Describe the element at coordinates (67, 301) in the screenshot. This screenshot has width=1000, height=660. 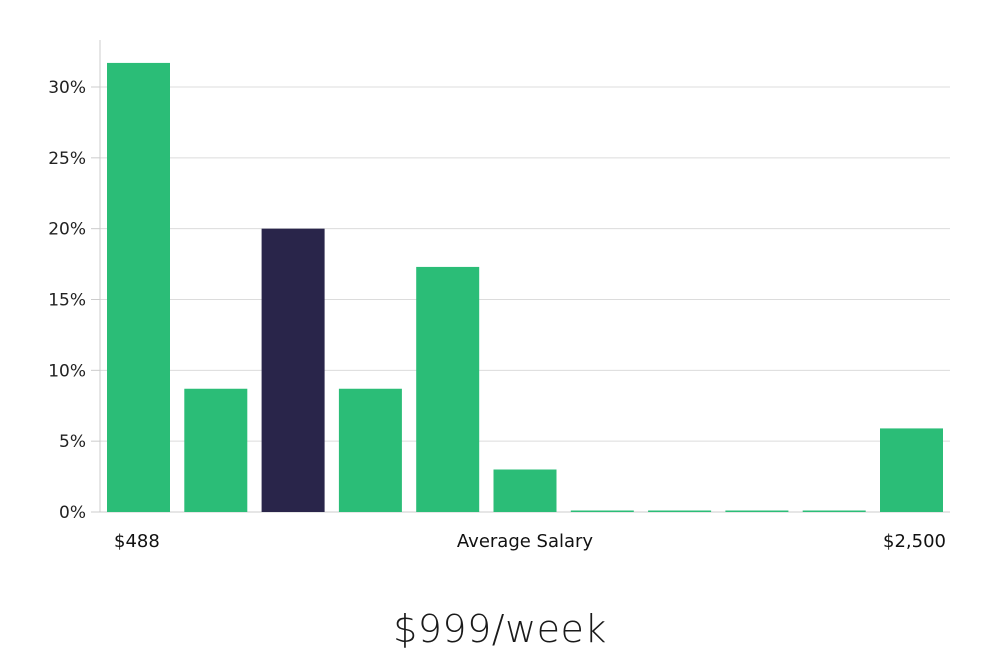
I see `y-tick-label: 15%` at that location.